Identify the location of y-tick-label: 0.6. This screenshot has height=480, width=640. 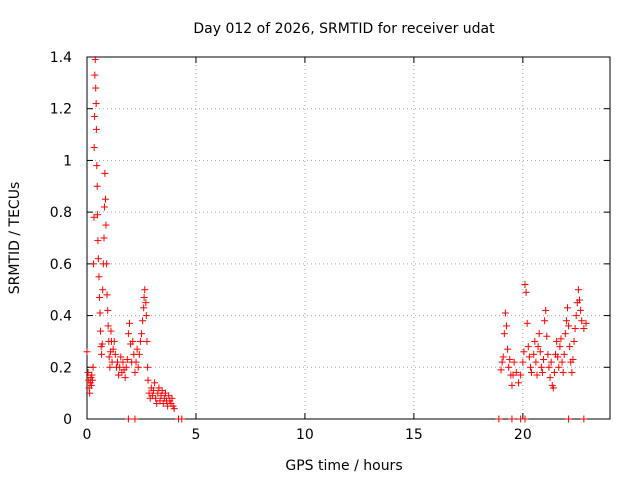
(61, 265).